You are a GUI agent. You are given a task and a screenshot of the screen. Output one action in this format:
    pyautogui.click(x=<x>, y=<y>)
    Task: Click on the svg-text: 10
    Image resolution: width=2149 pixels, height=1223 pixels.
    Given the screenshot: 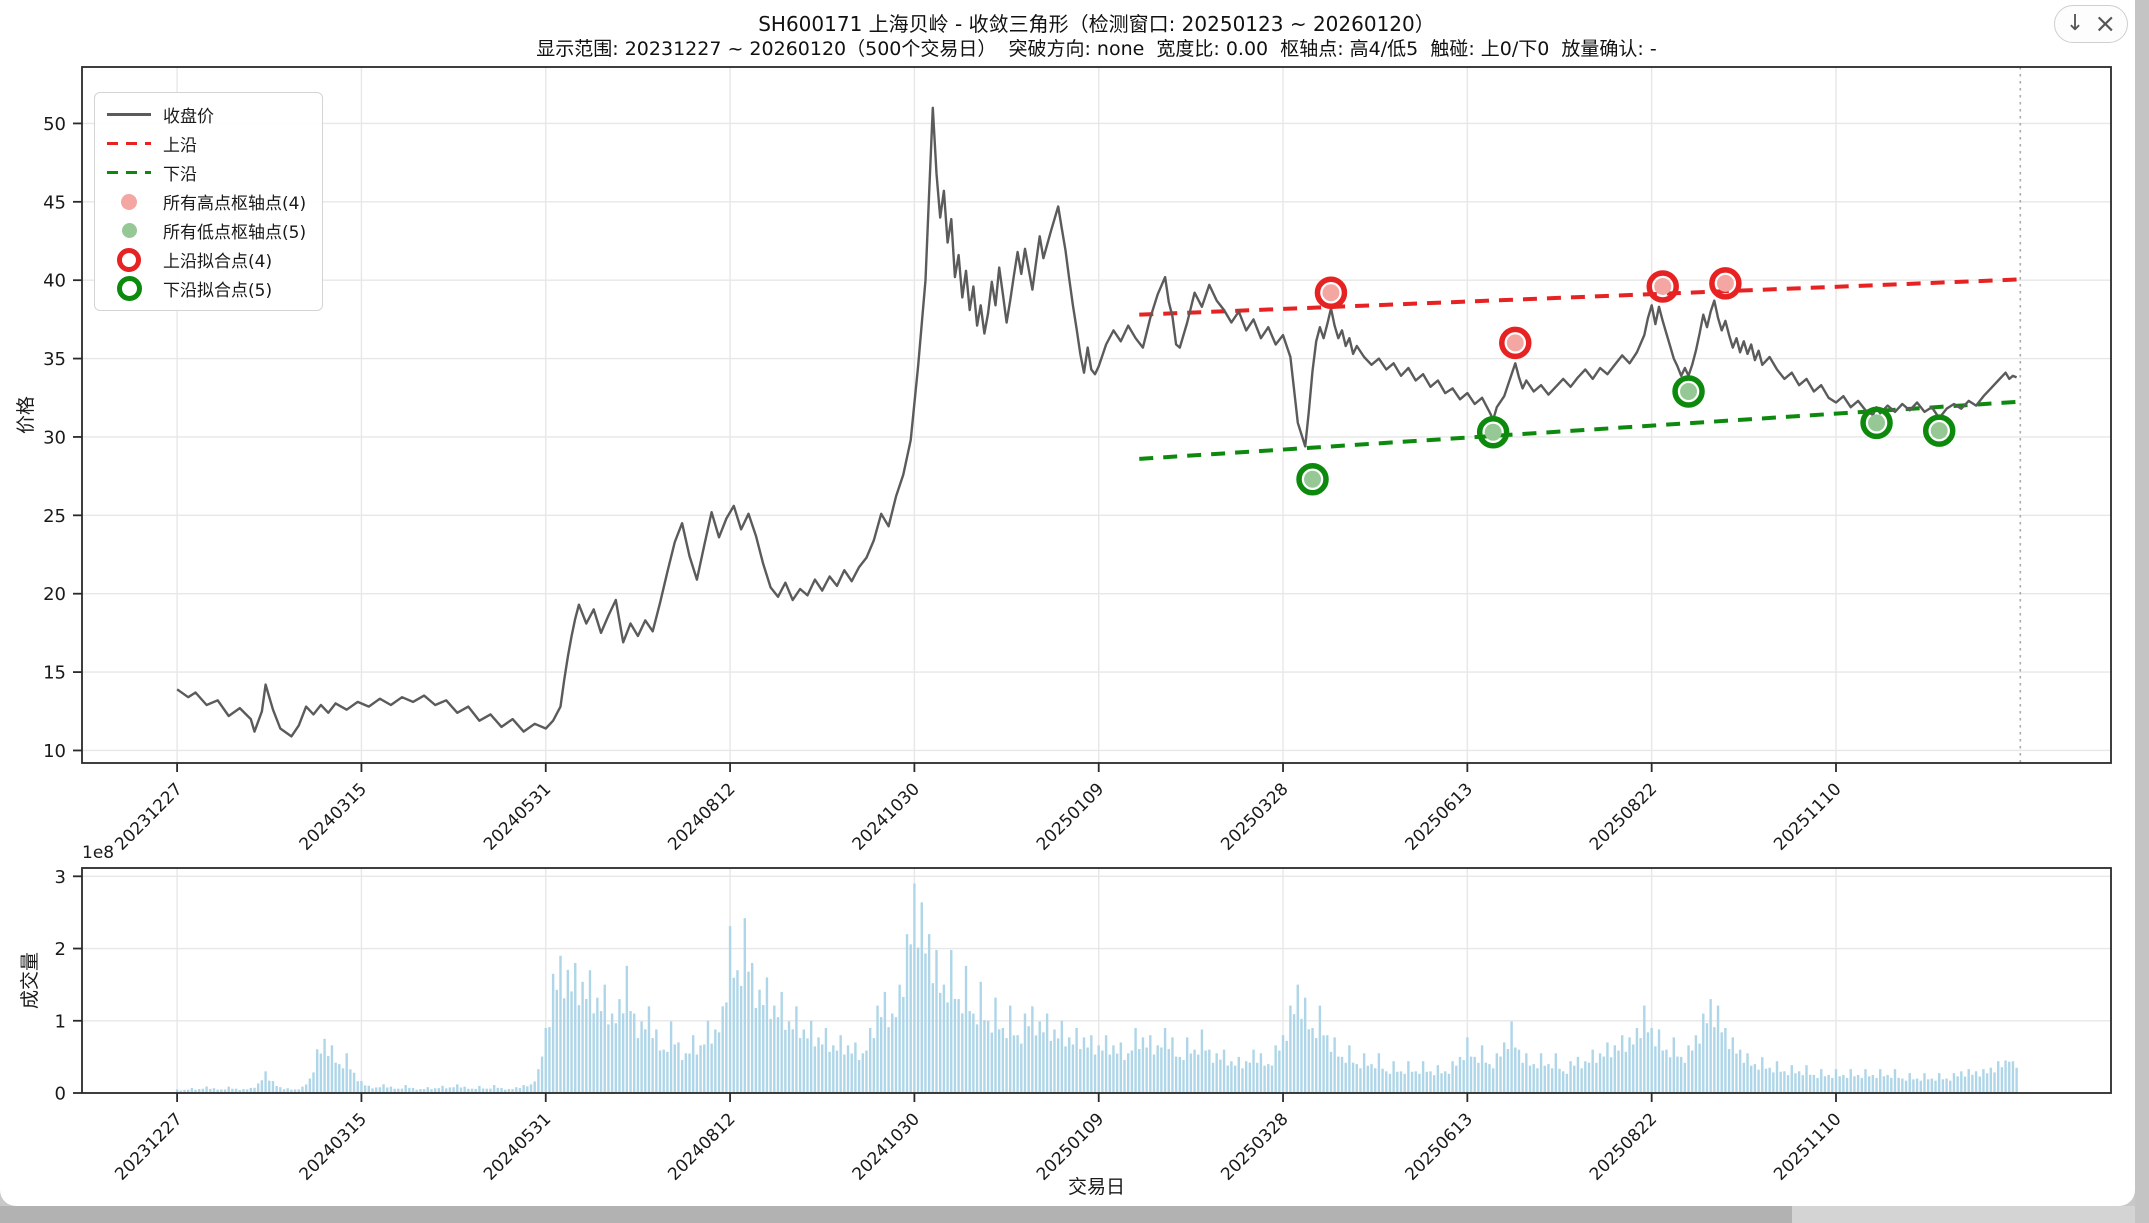 What is the action you would take?
    pyautogui.click(x=54, y=751)
    